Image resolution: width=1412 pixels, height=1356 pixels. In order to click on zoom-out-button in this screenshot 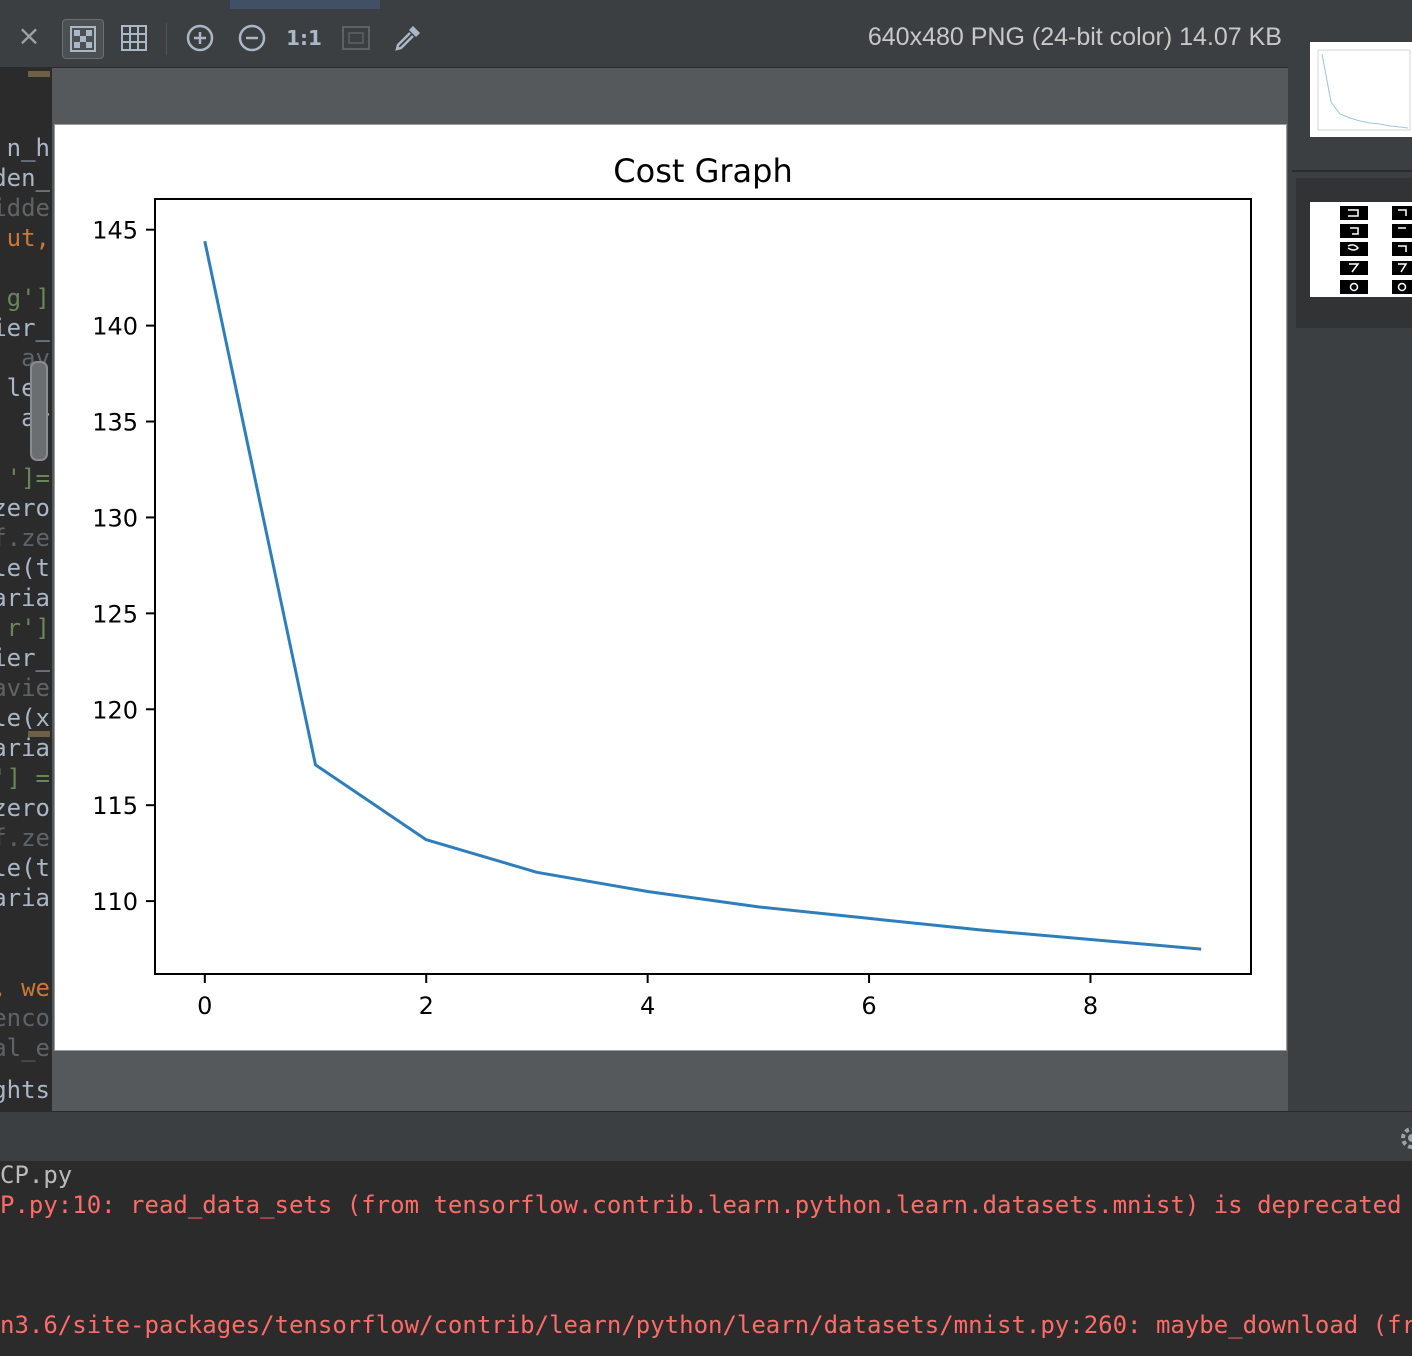, I will do `click(252, 38)`.